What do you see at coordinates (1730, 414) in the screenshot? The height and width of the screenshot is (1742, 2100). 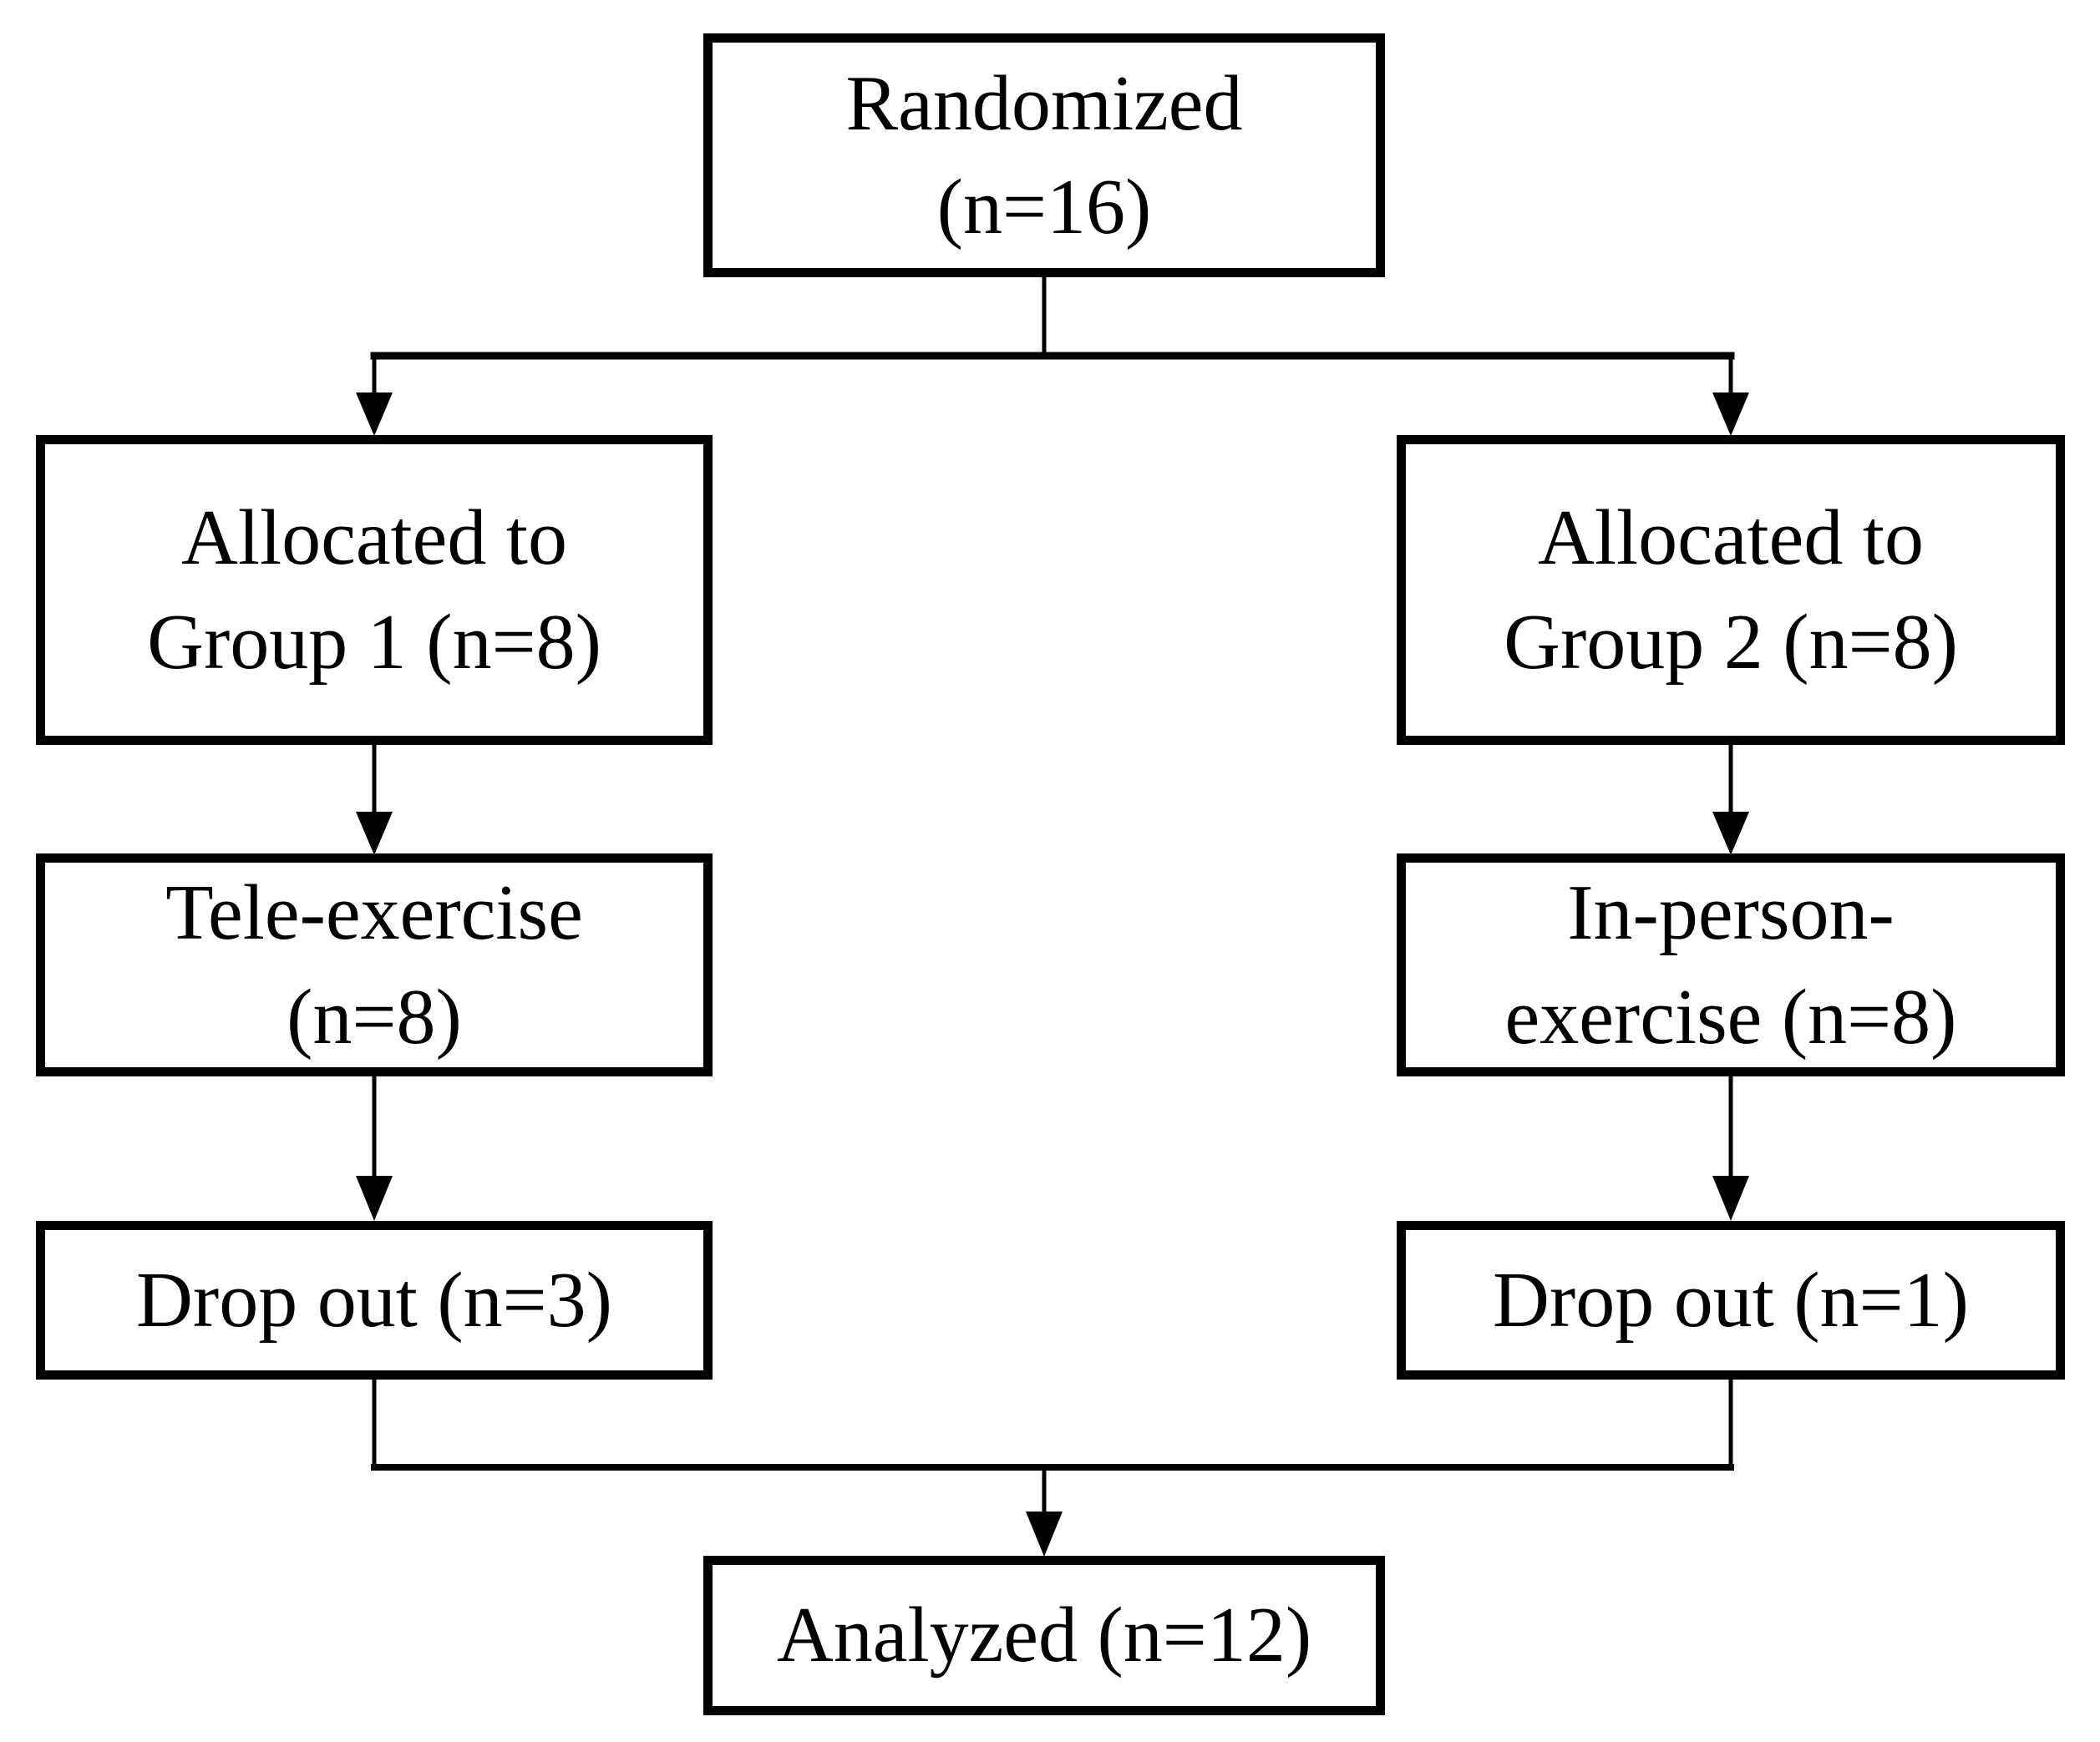 I see `arrowhead-to-group2-icon` at bounding box center [1730, 414].